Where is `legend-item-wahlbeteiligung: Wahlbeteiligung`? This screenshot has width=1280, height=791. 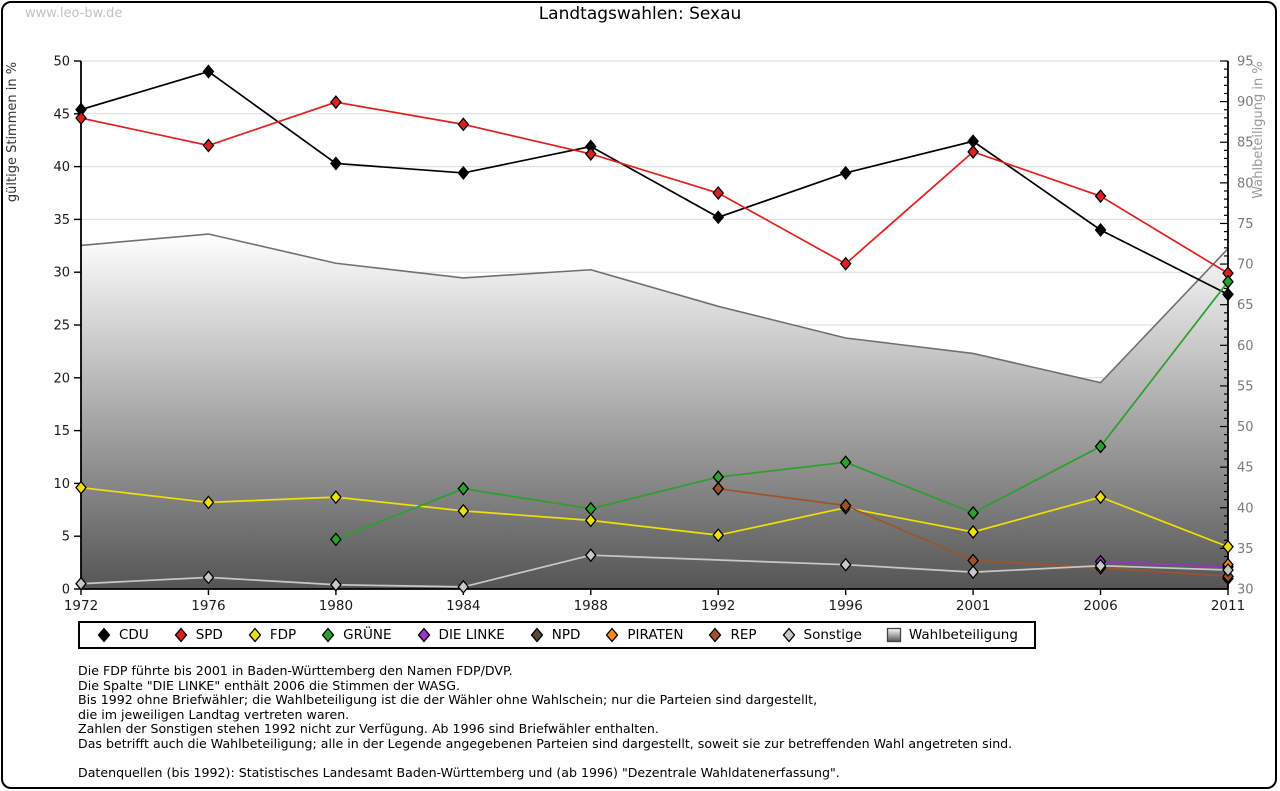
legend-item-wahlbeteiligung: Wahlbeteiligung is located at coordinates (952, 635).